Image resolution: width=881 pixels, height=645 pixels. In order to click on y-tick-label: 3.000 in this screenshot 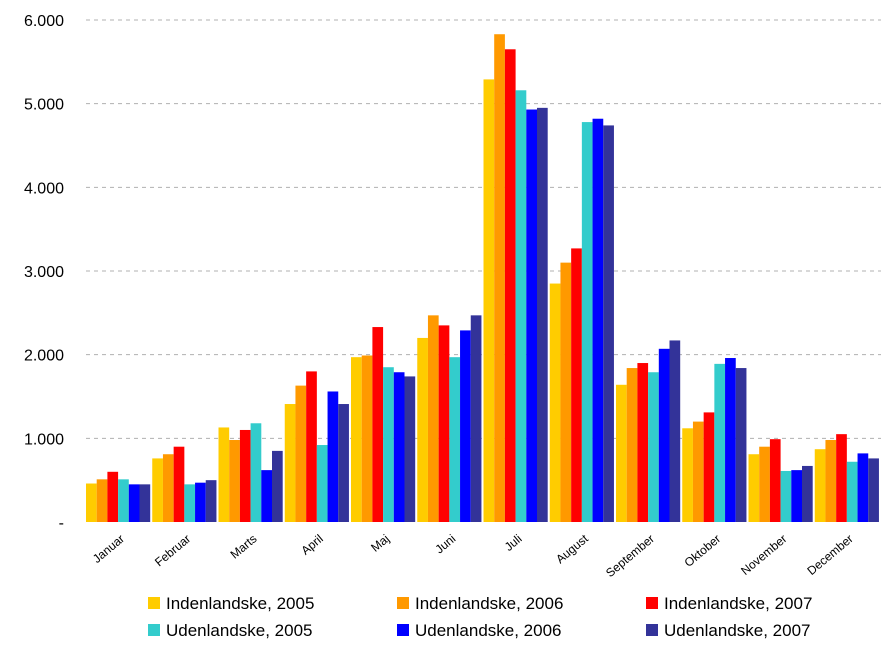, I will do `click(44, 272)`.